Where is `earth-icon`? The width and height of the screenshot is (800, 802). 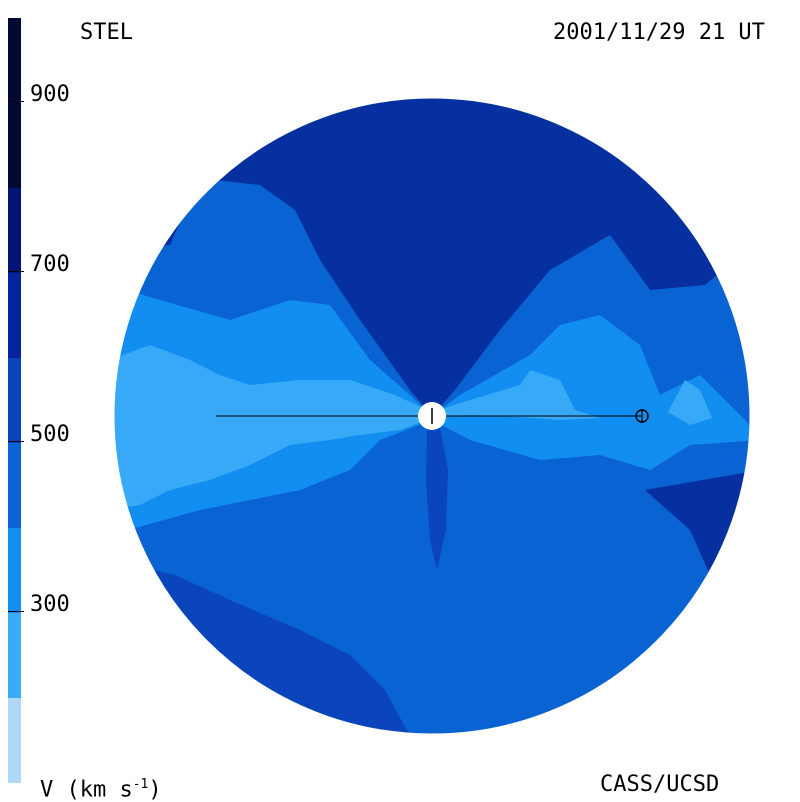 earth-icon is located at coordinates (642, 416).